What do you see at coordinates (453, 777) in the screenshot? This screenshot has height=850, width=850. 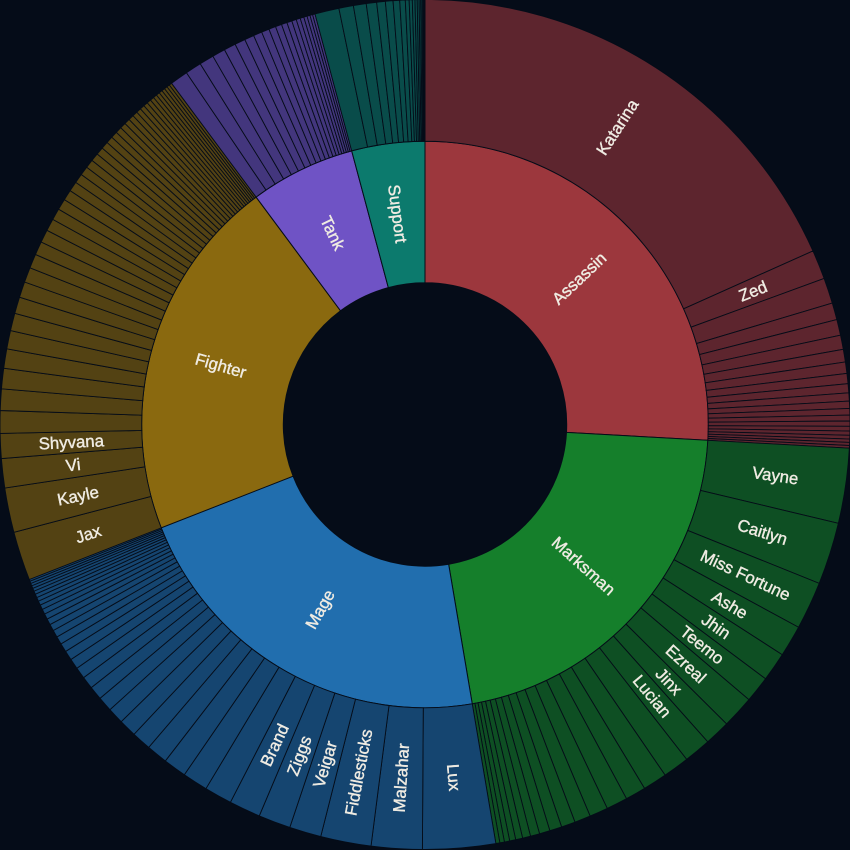 I see `svg-text: Lux` at bounding box center [453, 777].